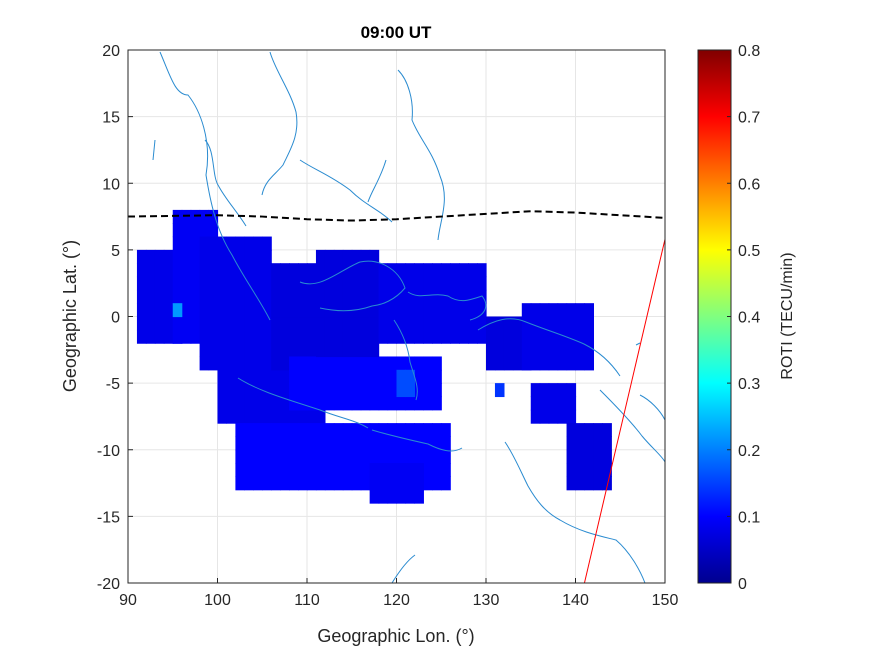 This screenshot has width=875, height=656. Describe the element at coordinates (396, 216) in the screenshot. I see `magnetic-equator-line` at that location.